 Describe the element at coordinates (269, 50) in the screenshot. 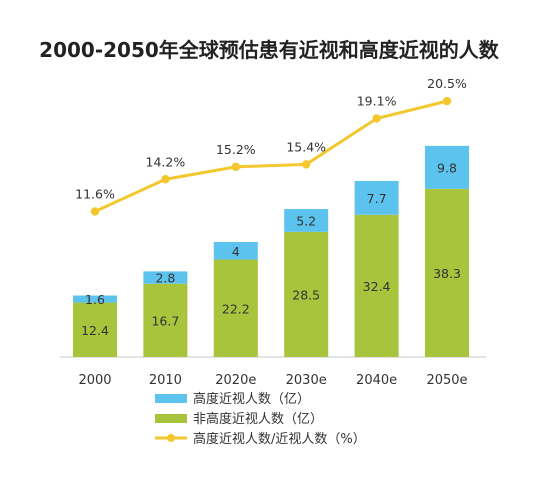

I see `chart-title: 2000-2050年全球预估患有近视和高度近视的人数` at that location.